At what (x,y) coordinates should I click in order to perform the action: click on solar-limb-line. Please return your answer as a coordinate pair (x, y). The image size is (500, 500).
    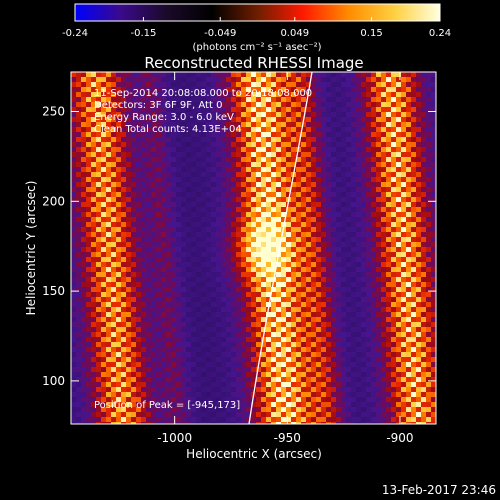
    Looking at the image, I should click on (280, 248).